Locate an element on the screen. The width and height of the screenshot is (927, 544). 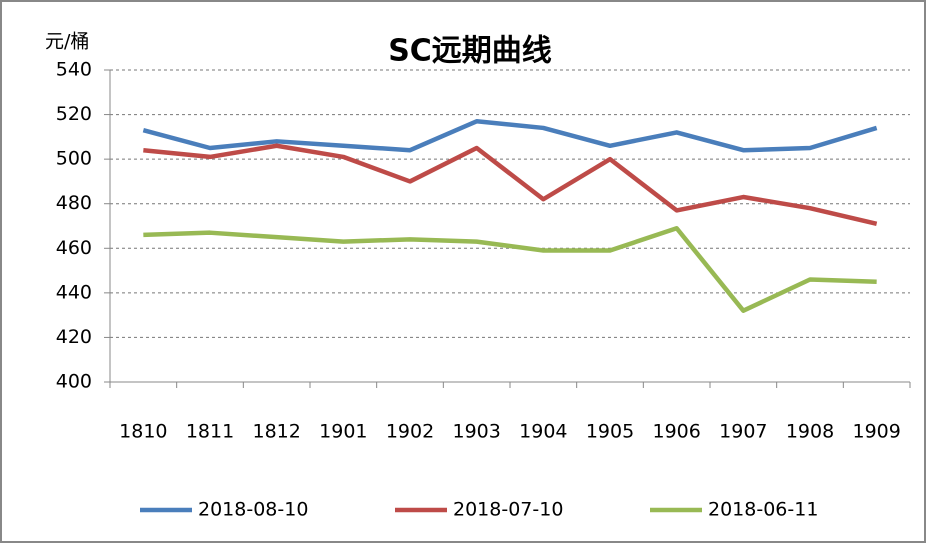
y-tick-label: 540 is located at coordinates (74, 70).